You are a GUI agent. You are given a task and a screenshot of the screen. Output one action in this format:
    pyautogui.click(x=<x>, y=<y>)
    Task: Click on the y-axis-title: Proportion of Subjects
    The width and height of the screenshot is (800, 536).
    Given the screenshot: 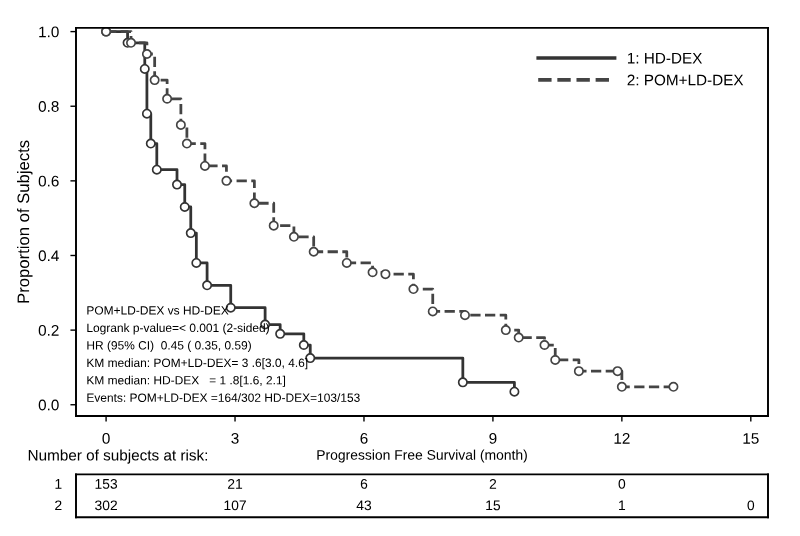 What is the action you would take?
    pyautogui.click(x=25, y=221)
    